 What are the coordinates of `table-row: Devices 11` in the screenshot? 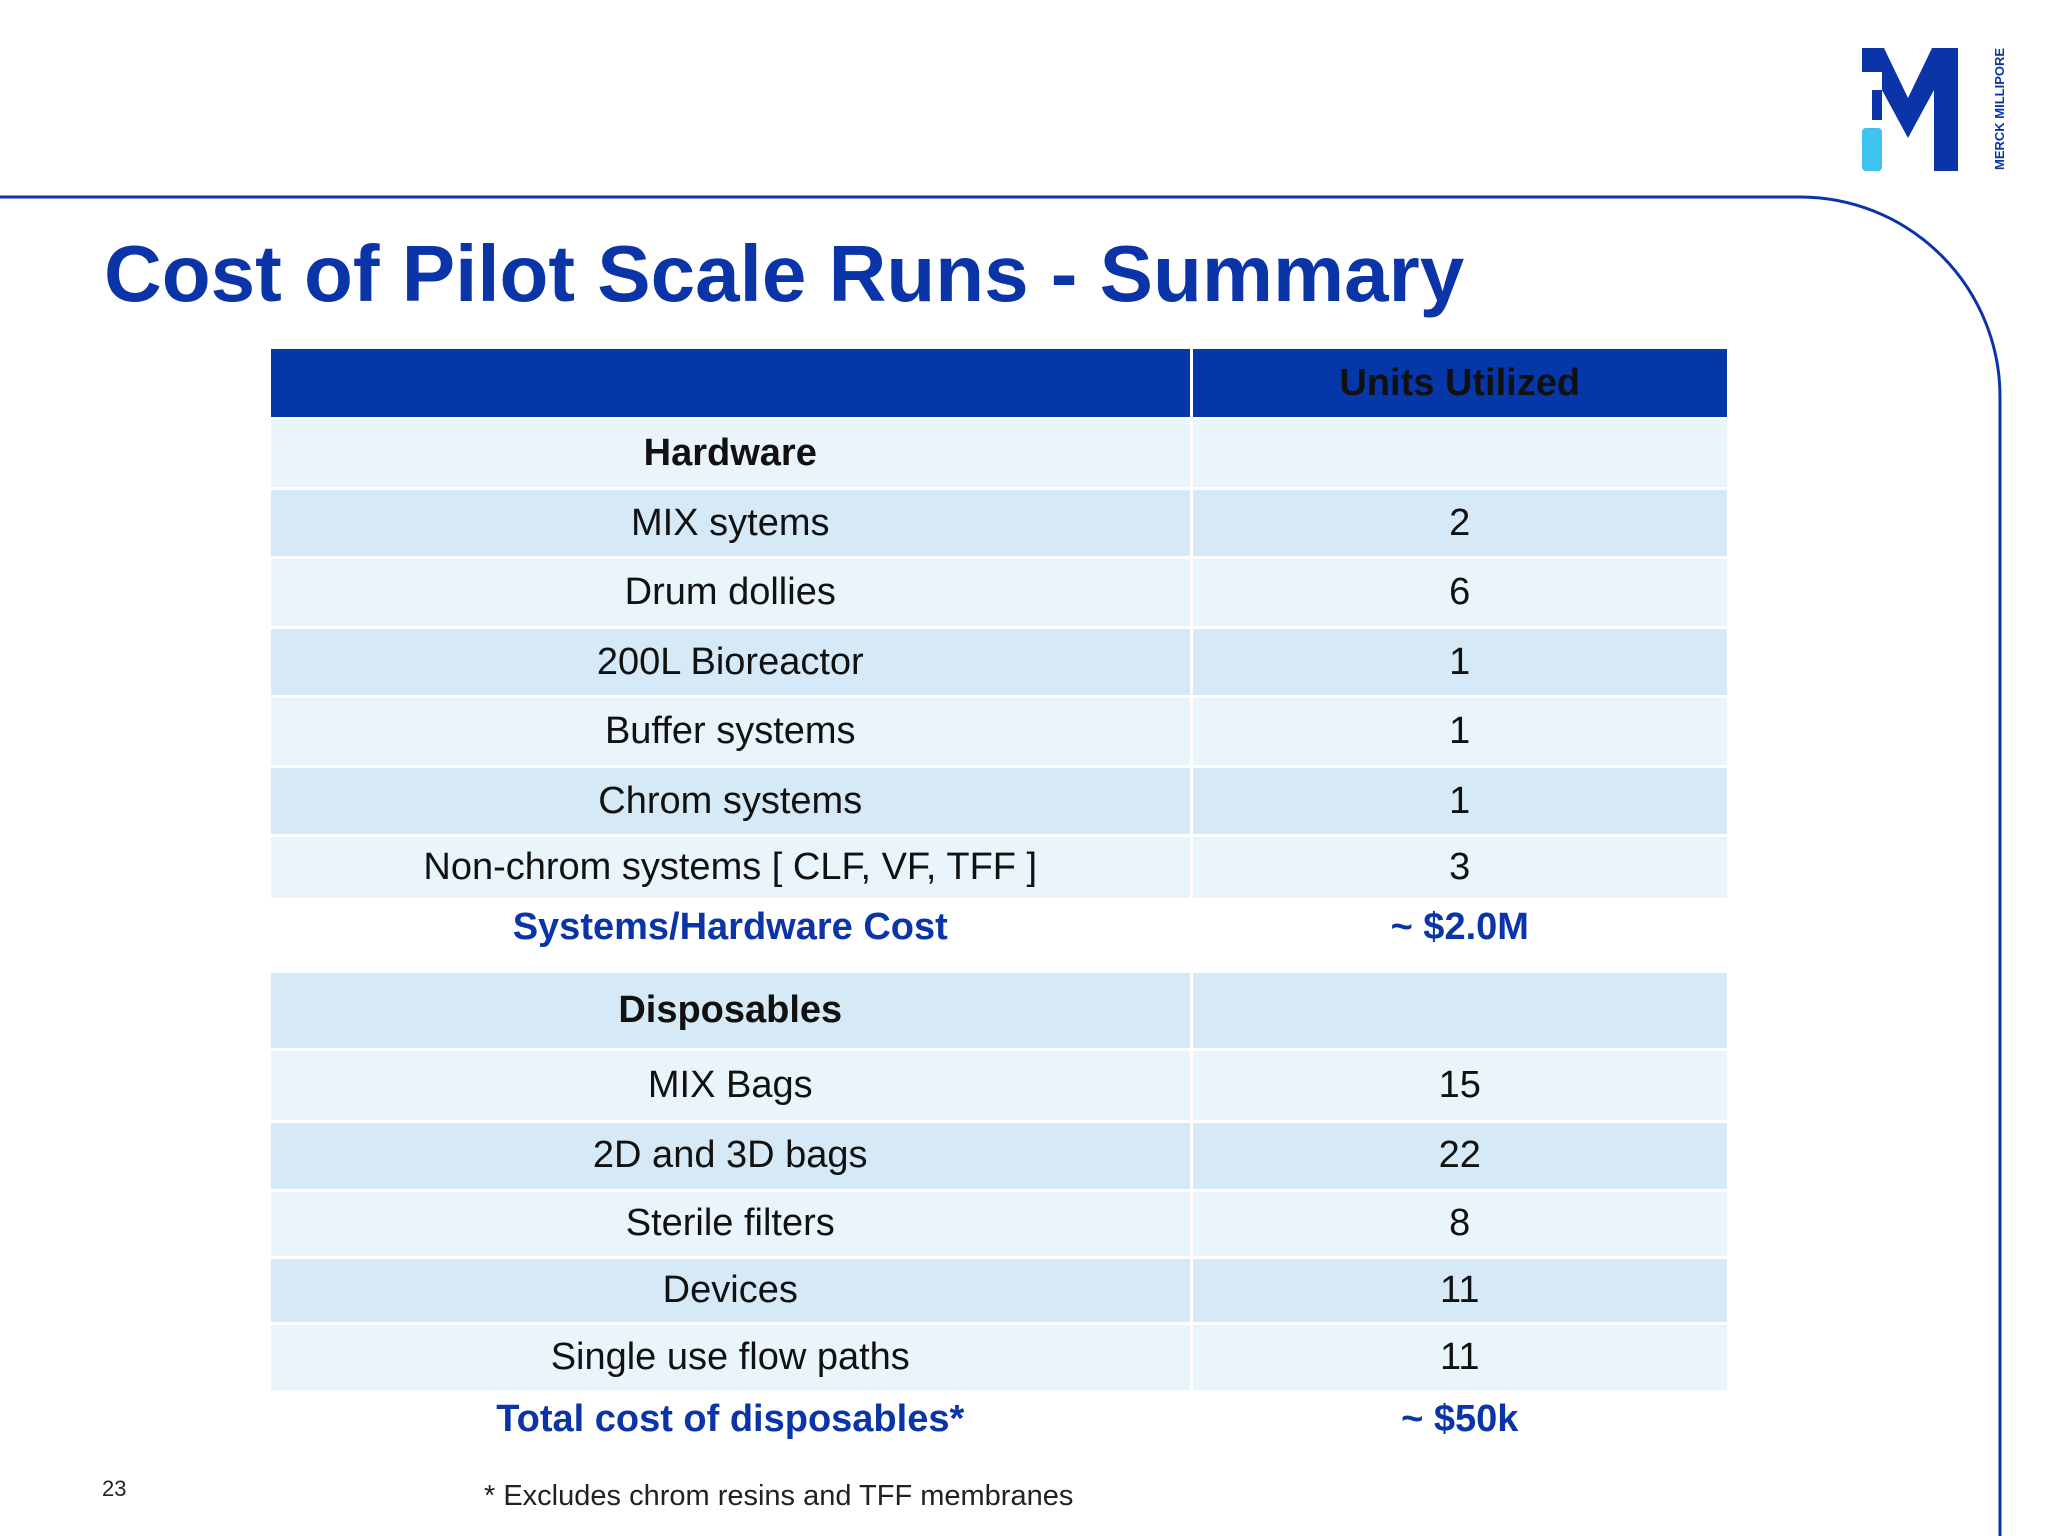 It's located at (999, 1291).